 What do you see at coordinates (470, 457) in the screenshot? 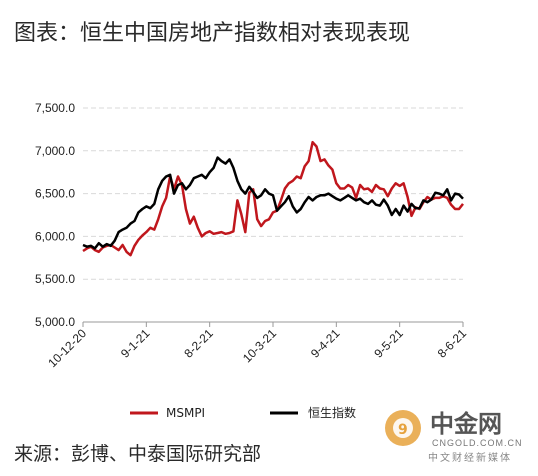
I see `watermark-subtitle: 中文财经新媒体` at bounding box center [470, 457].